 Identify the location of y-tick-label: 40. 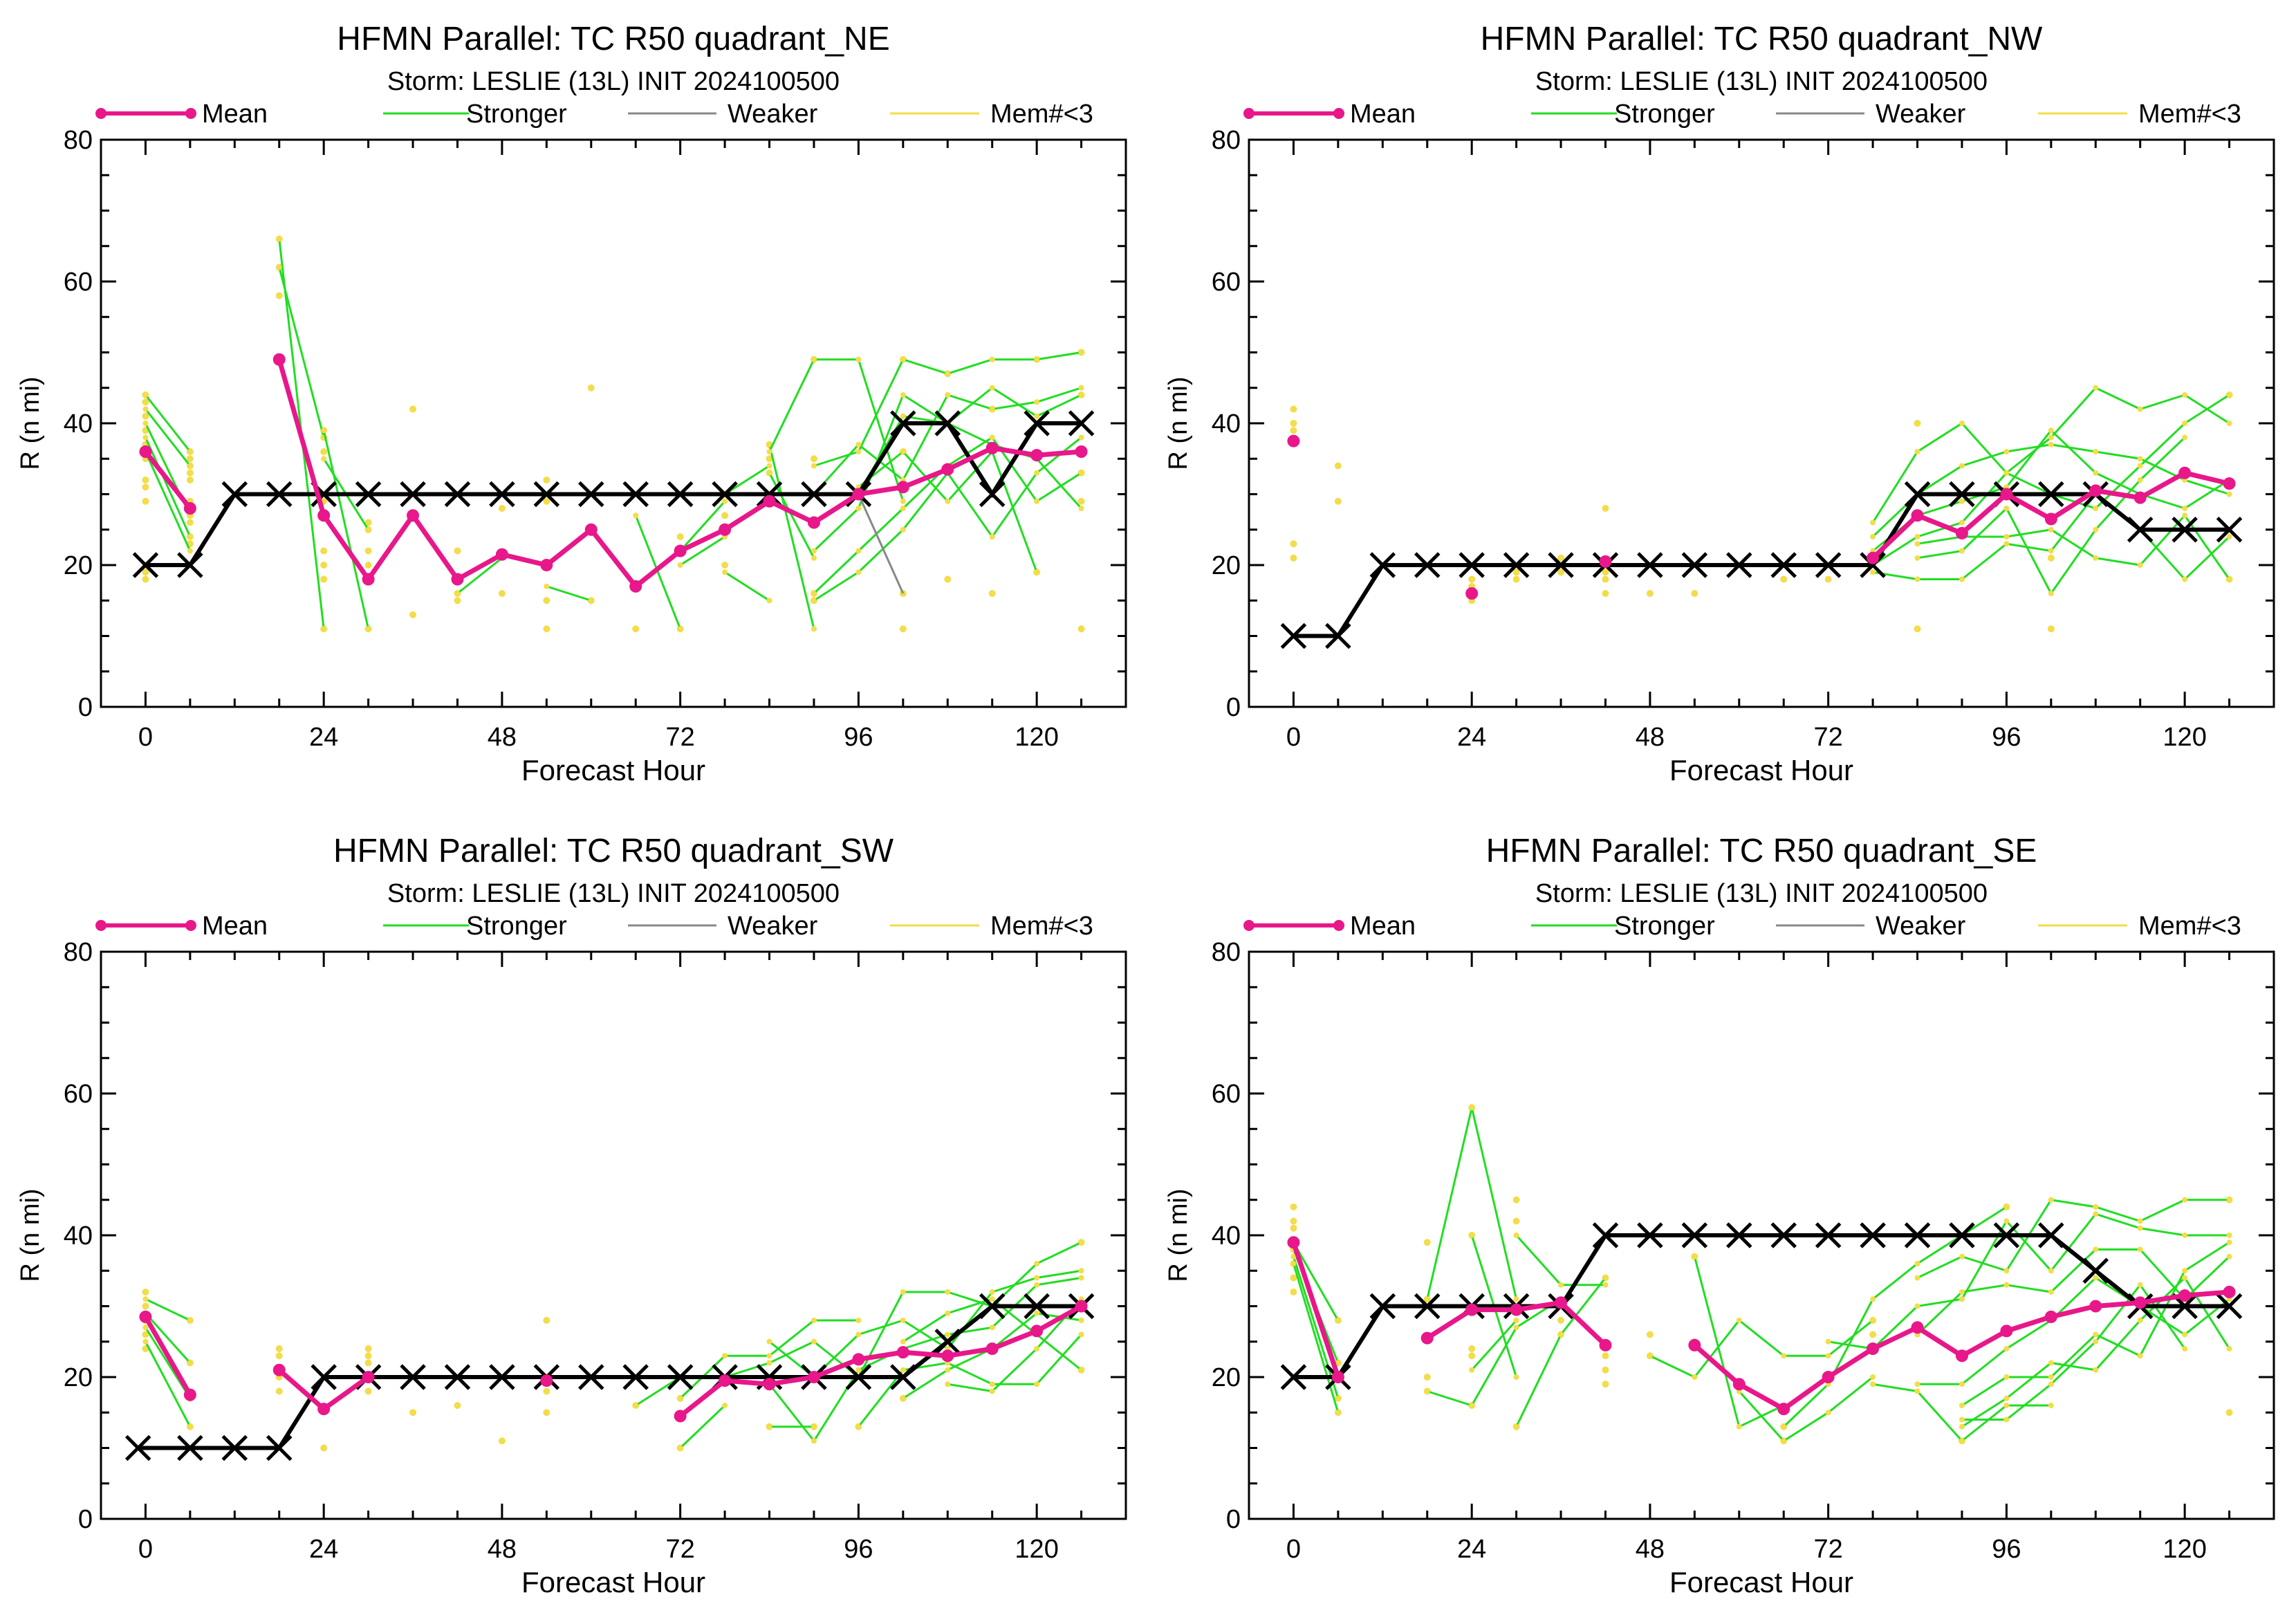
(79, 424).